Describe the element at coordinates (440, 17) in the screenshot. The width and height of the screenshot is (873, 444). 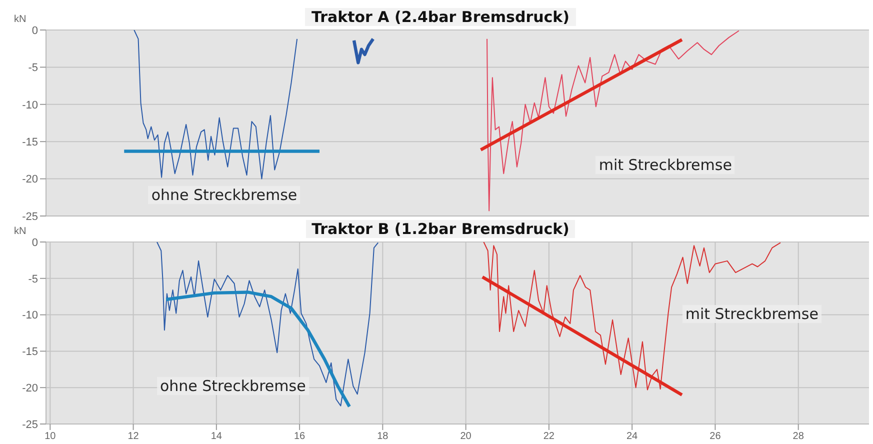
I see `chart-title: Traktor A (2.4bar Bremsdruck)` at that location.